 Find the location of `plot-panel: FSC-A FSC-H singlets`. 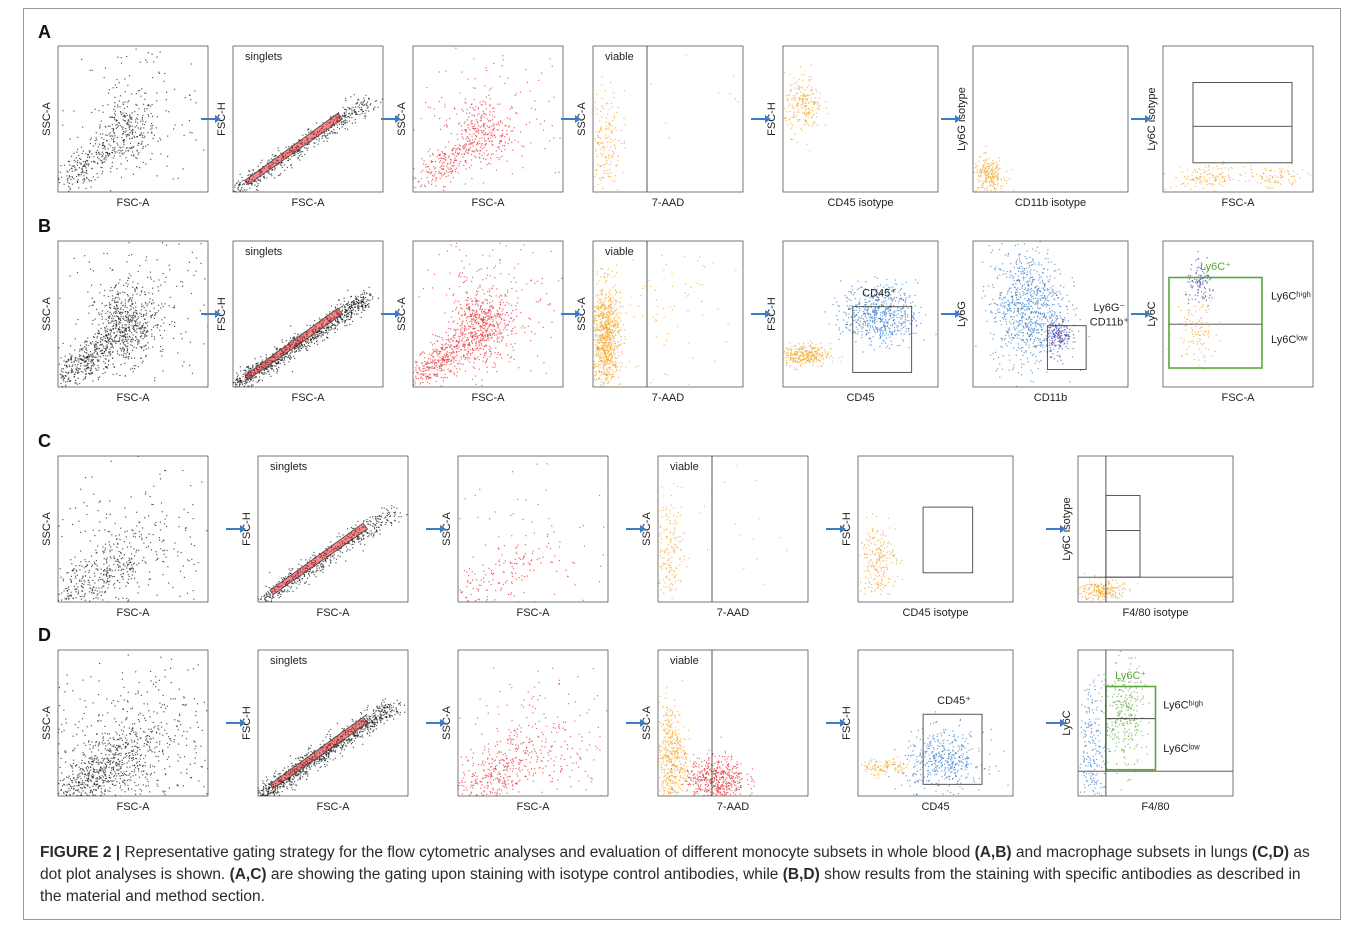

plot-panel: FSC-A FSC-H singlets is located at coordinates (325, 731).